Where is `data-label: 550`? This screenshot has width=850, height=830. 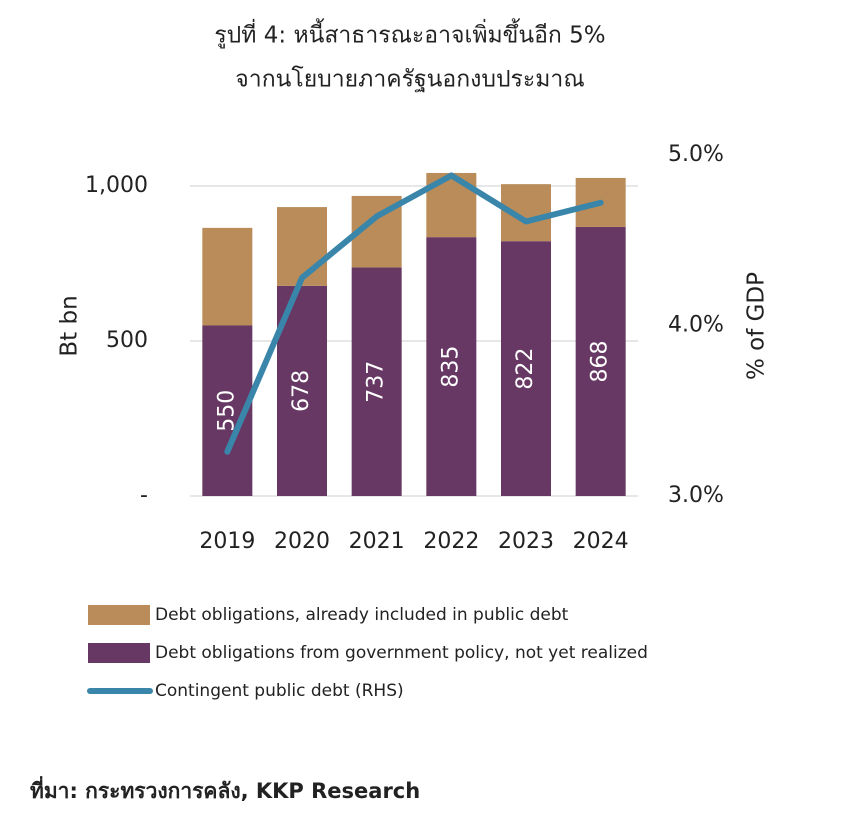 data-label: 550 is located at coordinates (226, 411).